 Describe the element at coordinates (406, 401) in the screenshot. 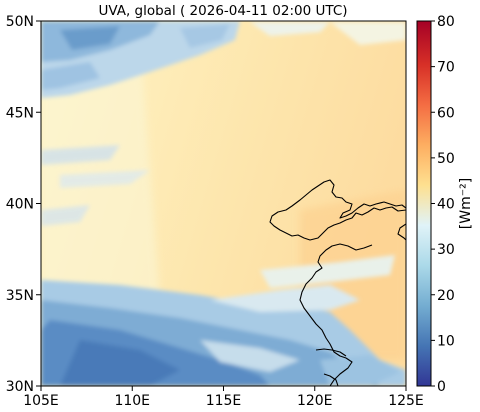

I see `lon-tick-label: 125E` at that location.